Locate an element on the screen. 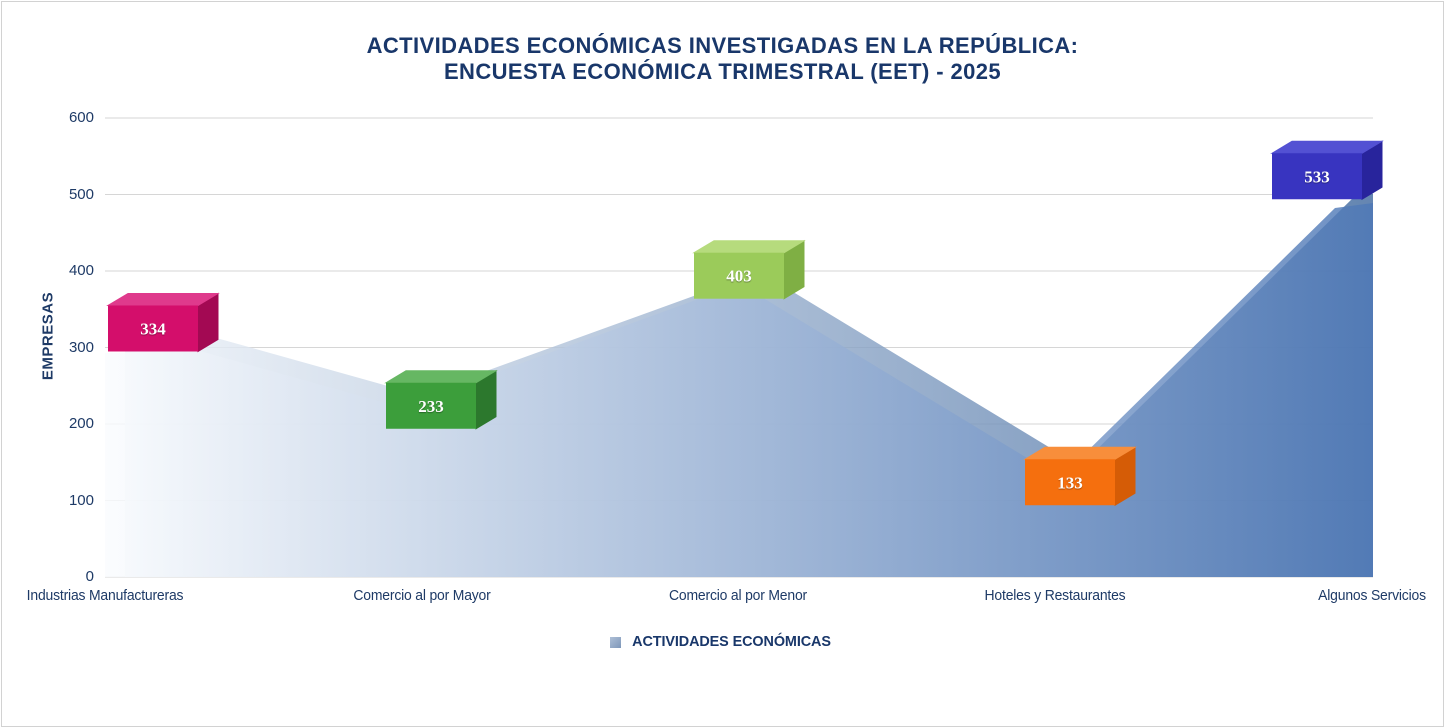 This screenshot has width=1445, height=728. data-label-box-industrias-manufactureras: 334 is located at coordinates (163, 322).